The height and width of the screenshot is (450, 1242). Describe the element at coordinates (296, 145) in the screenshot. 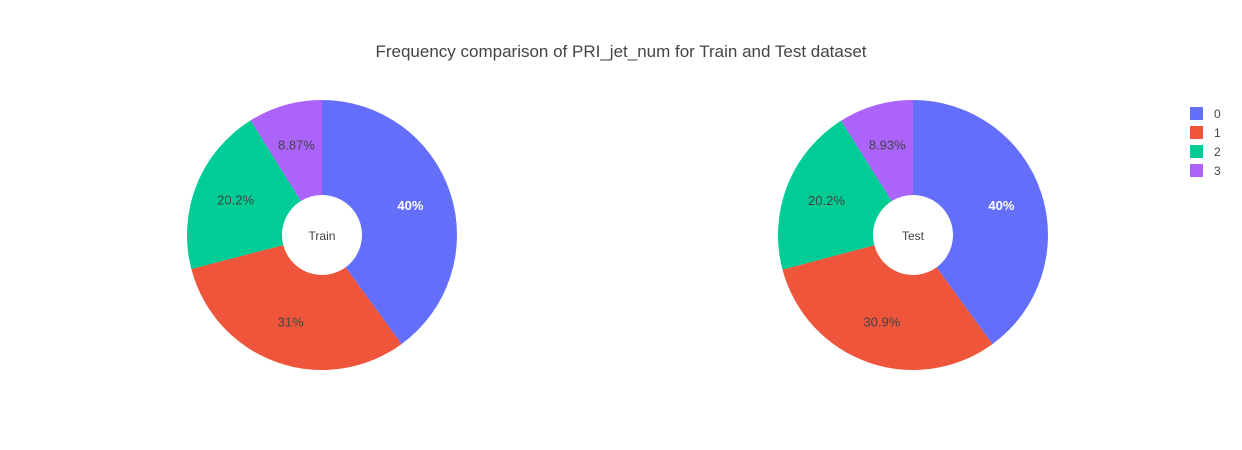

I see `slice-value-label-train-3: 8.87%` at that location.